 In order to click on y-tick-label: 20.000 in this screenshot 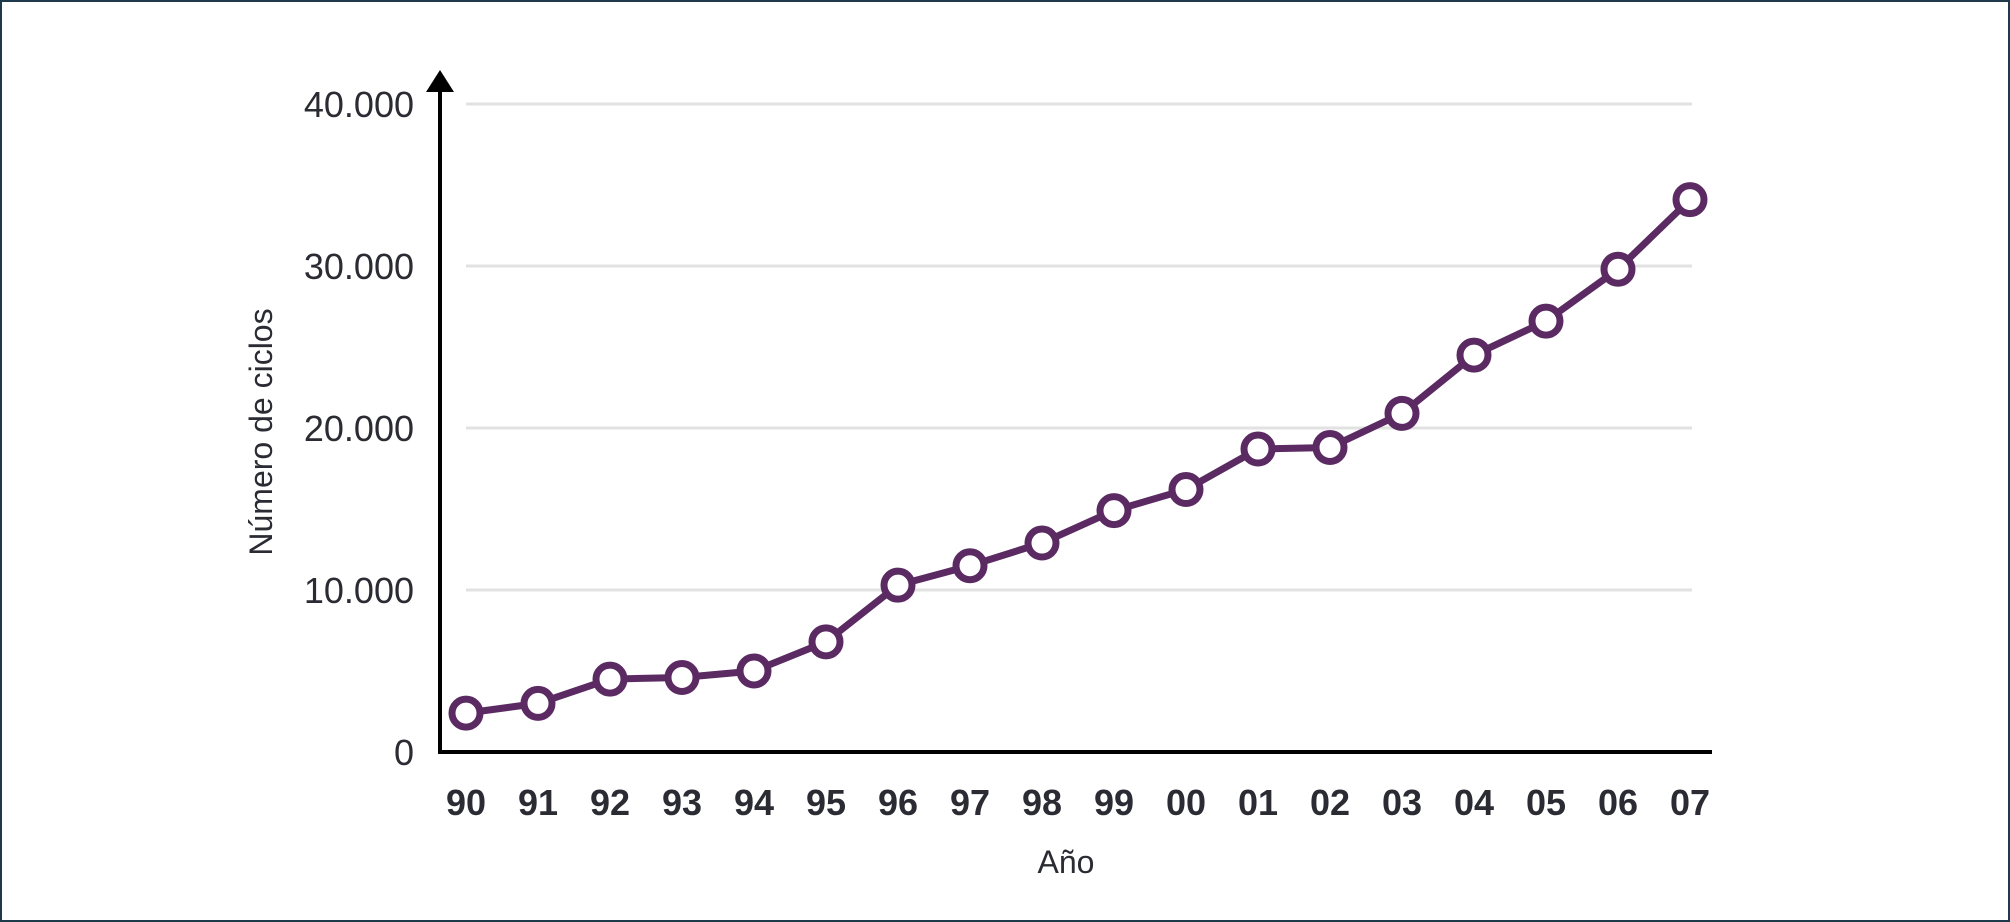, I will do `click(359, 428)`.